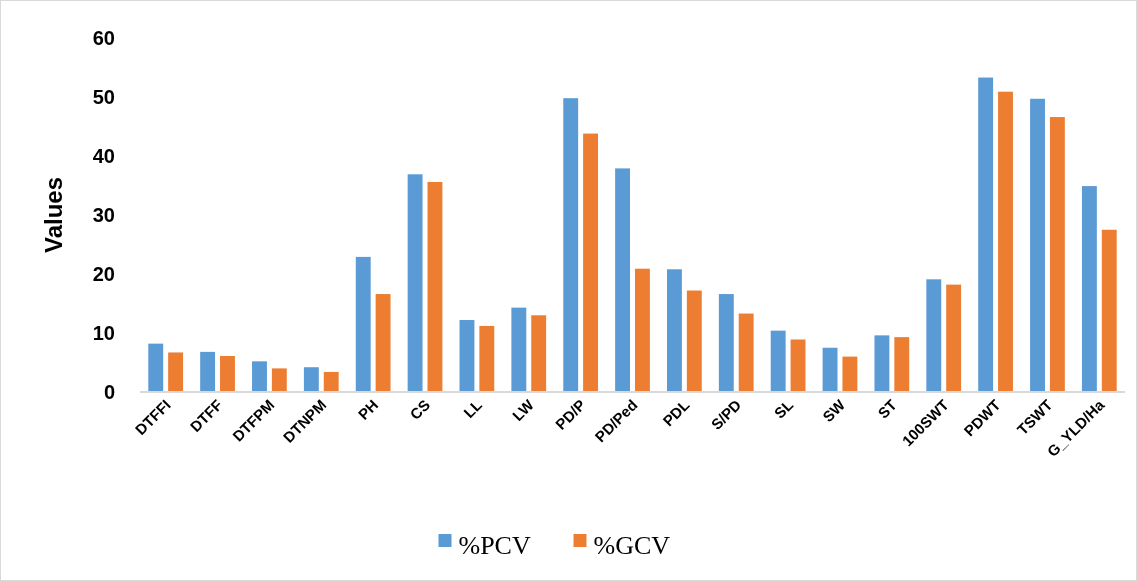 The image size is (1137, 581). I want to click on y-tick-label: 50, so click(103, 97).